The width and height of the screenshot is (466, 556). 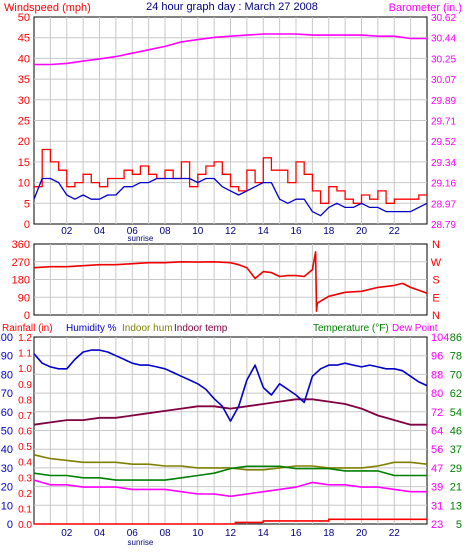 I want to click on baro-tick-label: 30.07, so click(x=443, y=80).